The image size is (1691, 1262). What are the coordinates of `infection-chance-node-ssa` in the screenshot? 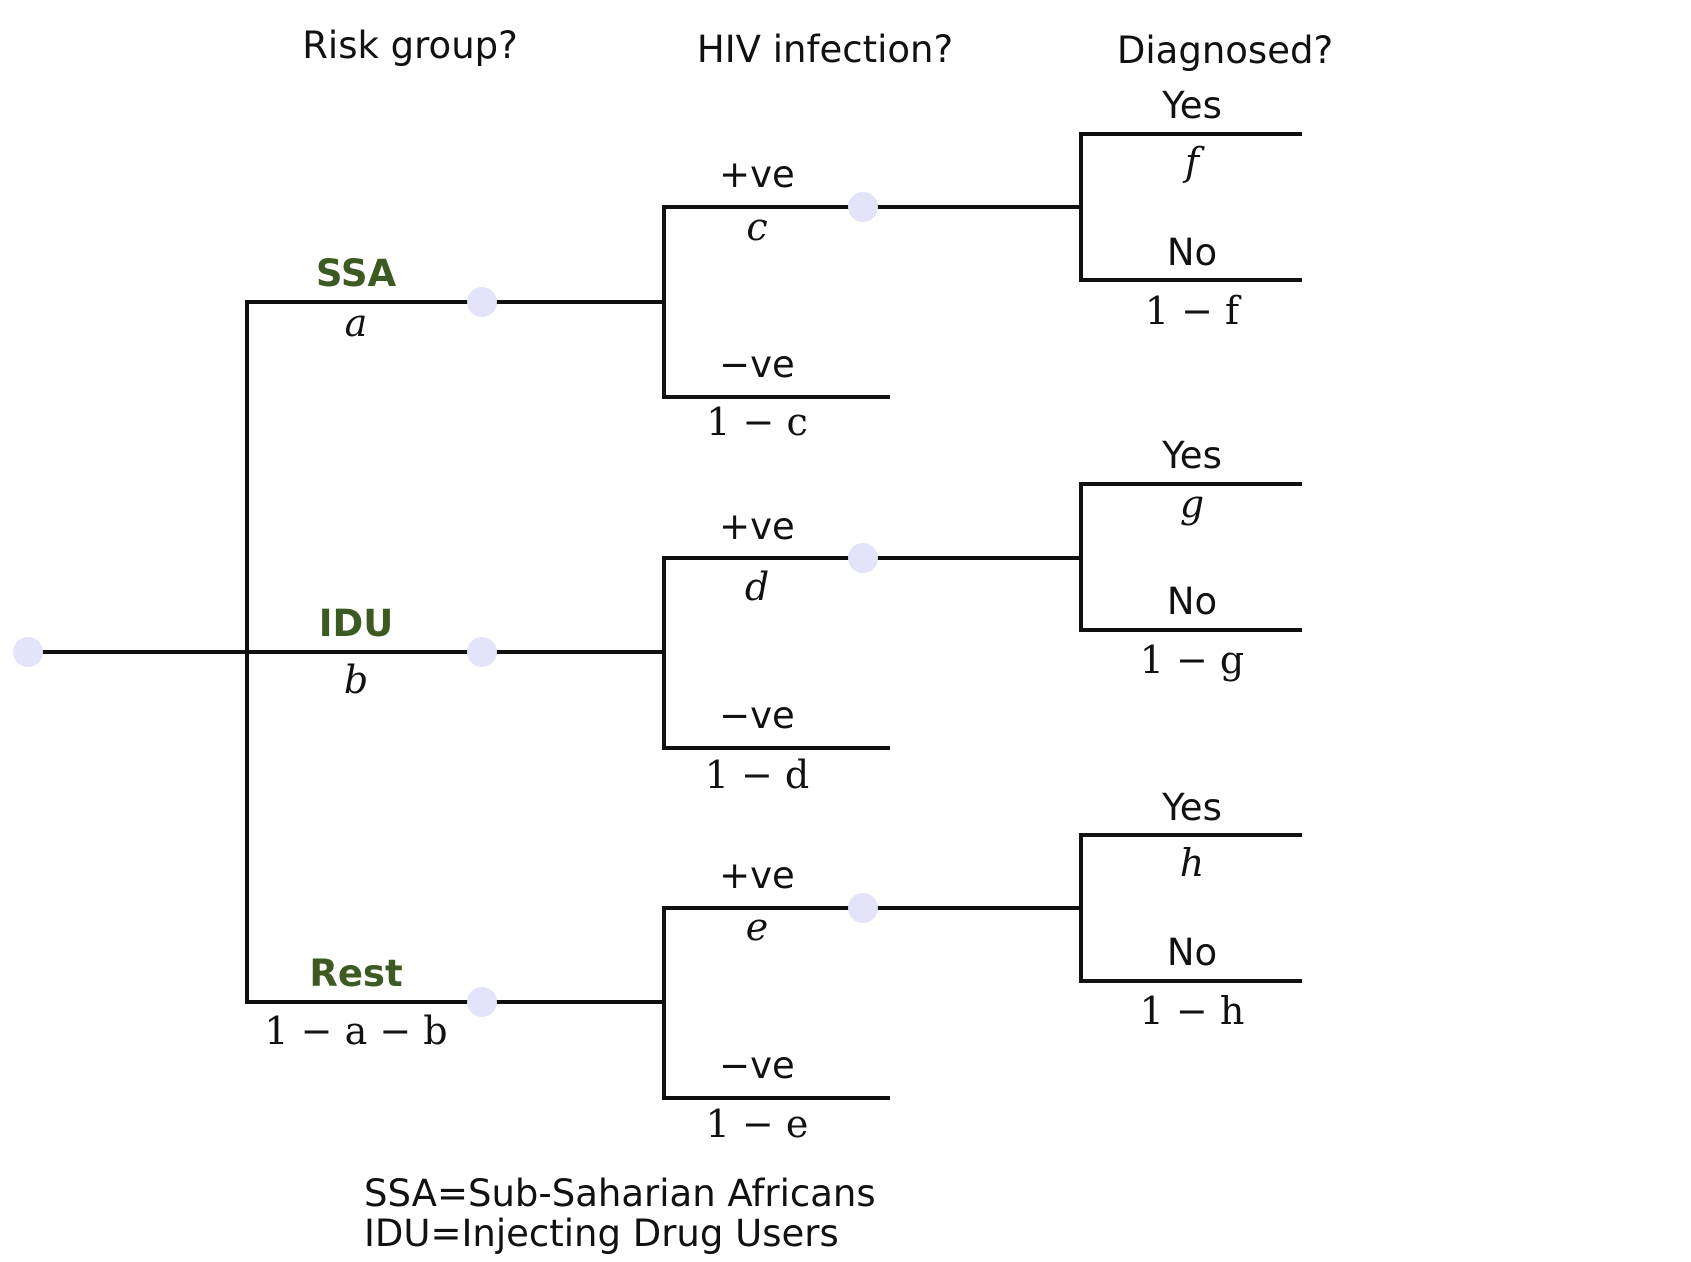 It's located at (863, 207).